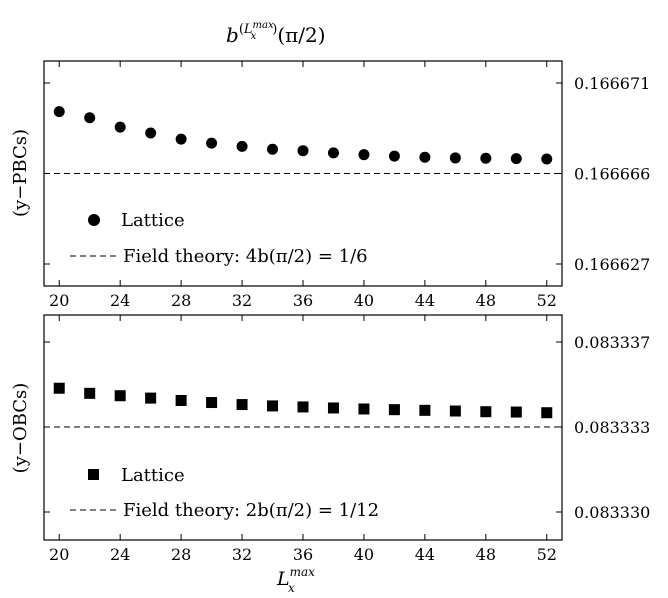 The height and width of the screenshot is (598, 668). What do you see at coordinates (20, 428) in the screenshot?
I see `bottom-ylabel: (y−OBCs)` at bounding box center [20, 428].